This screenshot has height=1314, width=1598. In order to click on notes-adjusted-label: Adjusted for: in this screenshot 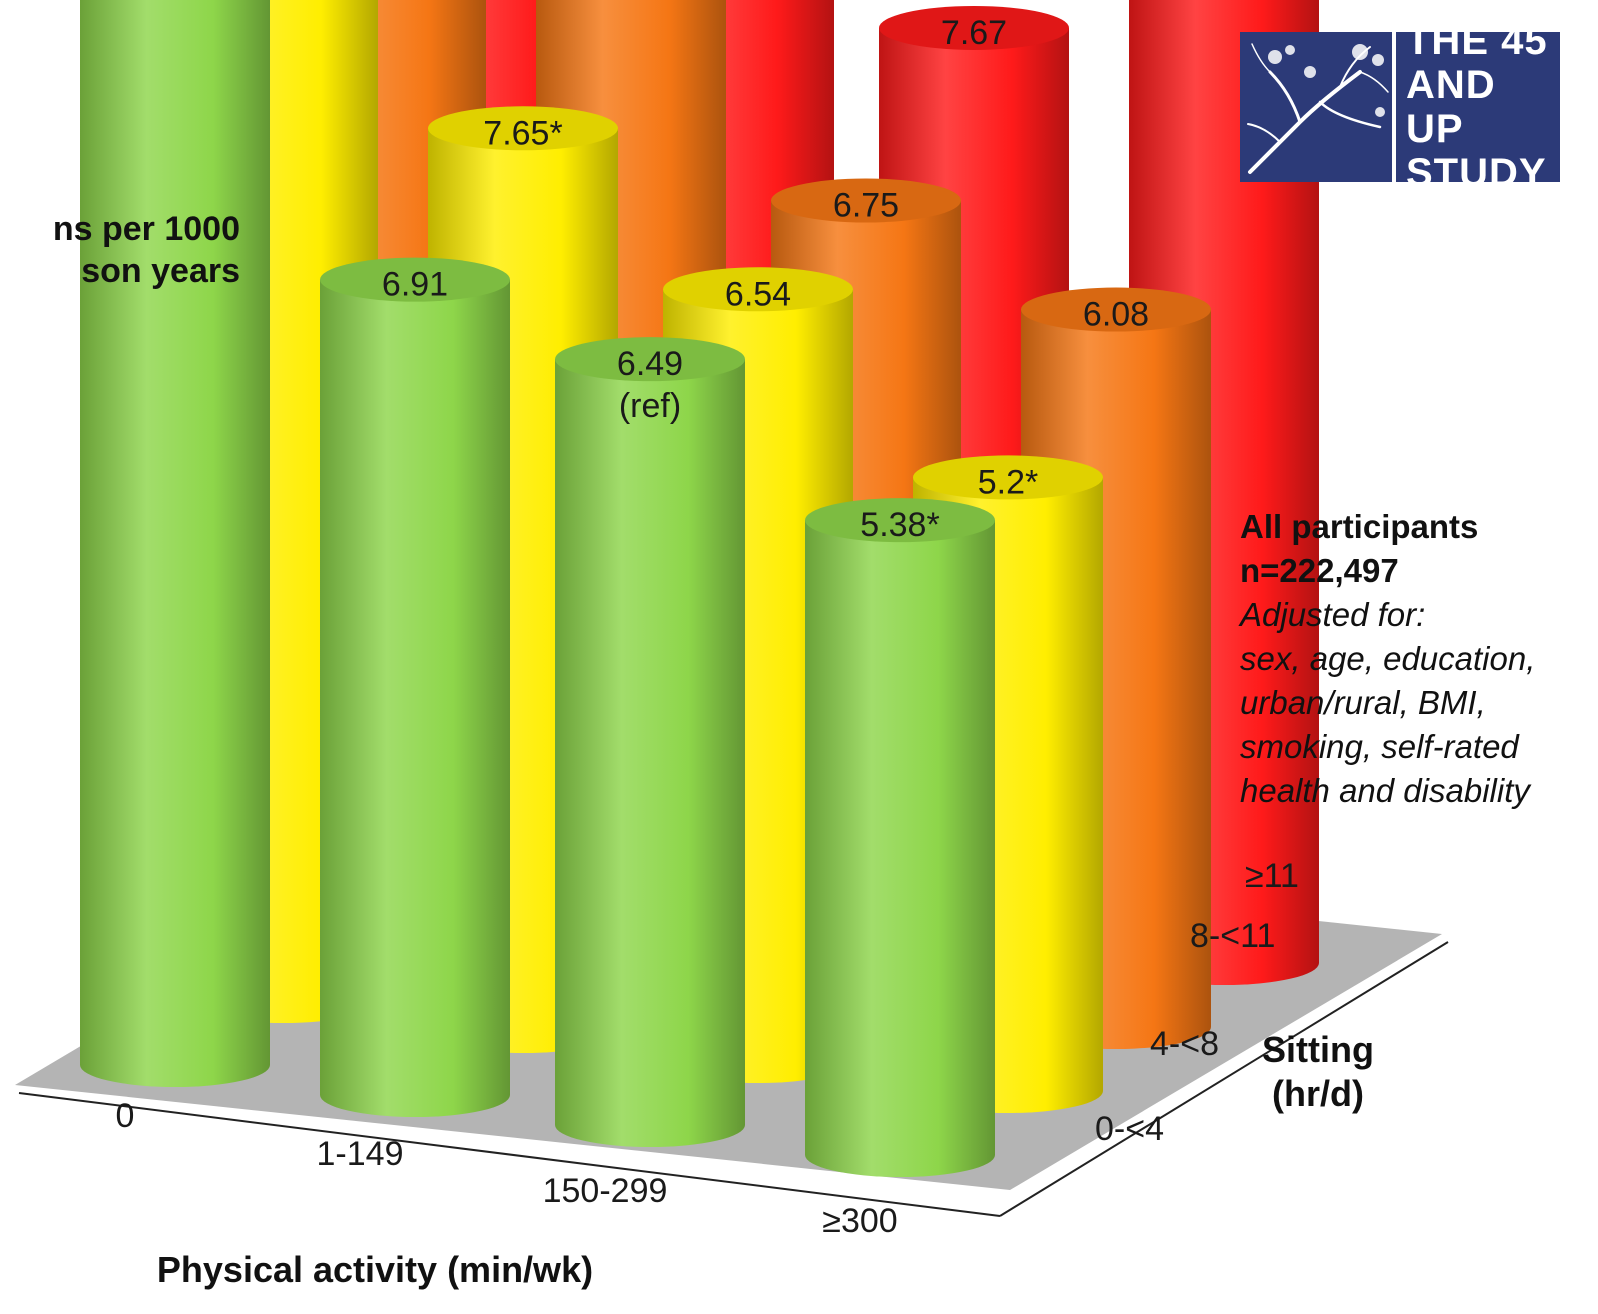, I will do `click(1333, 614)`.